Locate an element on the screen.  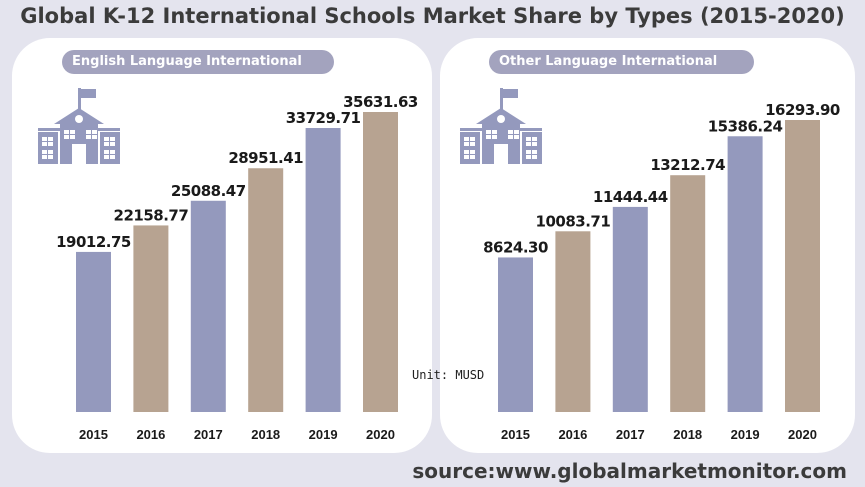
unit-label: Unit: MUSD is located at coordinates (448, 375).